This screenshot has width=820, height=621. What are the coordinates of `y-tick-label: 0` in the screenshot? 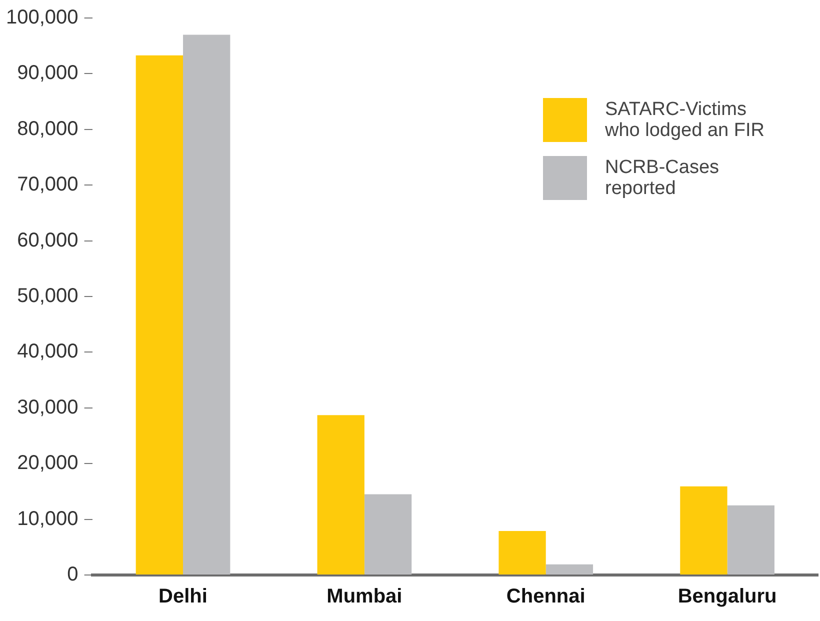 It's located at (72, 575).